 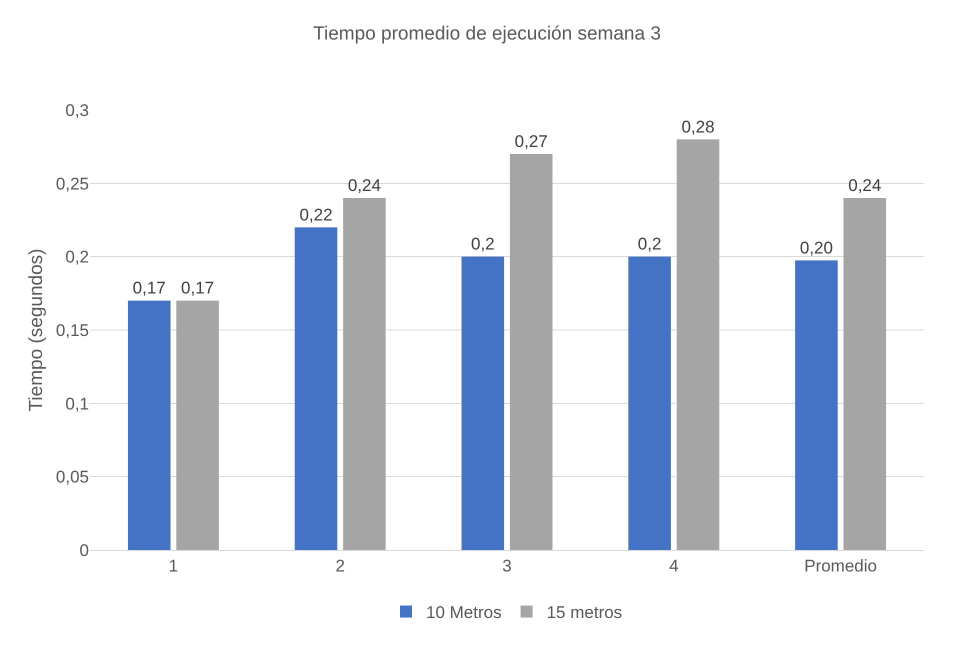 What do you see at coordinates (316, 214) in the screenshot?
I see `data-label: 0,22` at bounding box center [316, 214].